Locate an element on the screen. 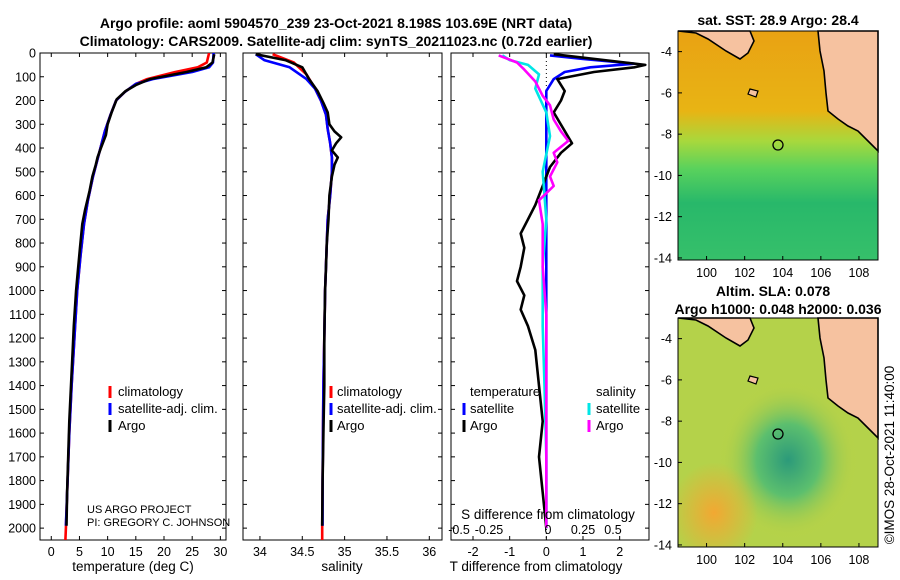 The image size is (900, 580). sst-map-title: sat. SST: 28.9 Argo: 28.4 is located at coordinates (778, 20).